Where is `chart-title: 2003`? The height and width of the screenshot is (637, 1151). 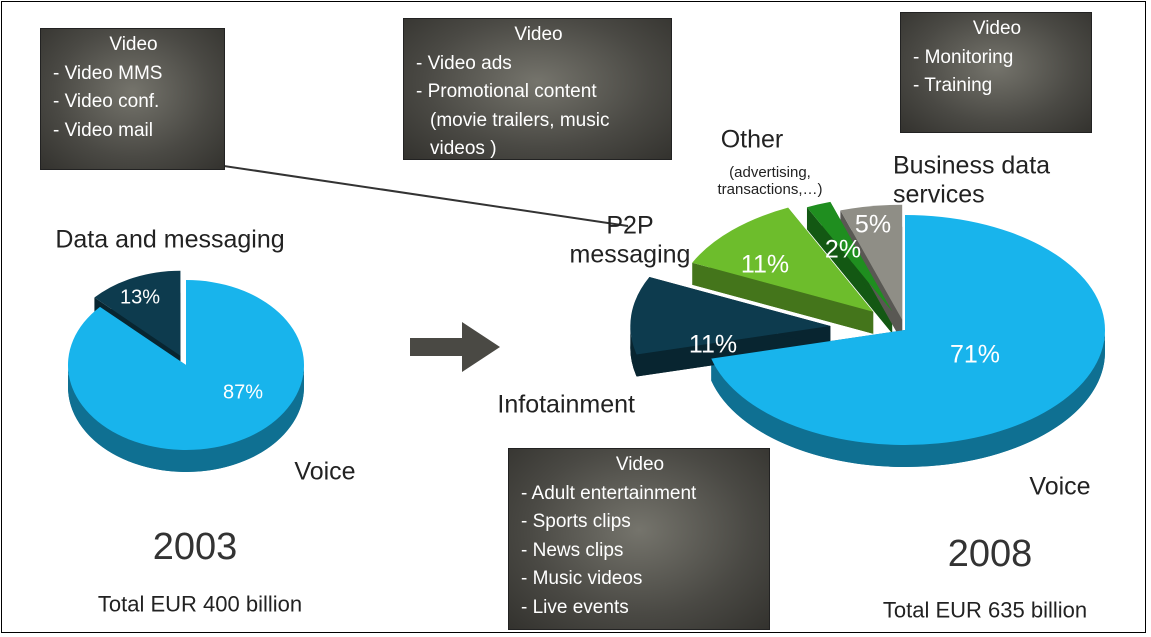 chart-title: 2003 is located at coordinates (195, 547).